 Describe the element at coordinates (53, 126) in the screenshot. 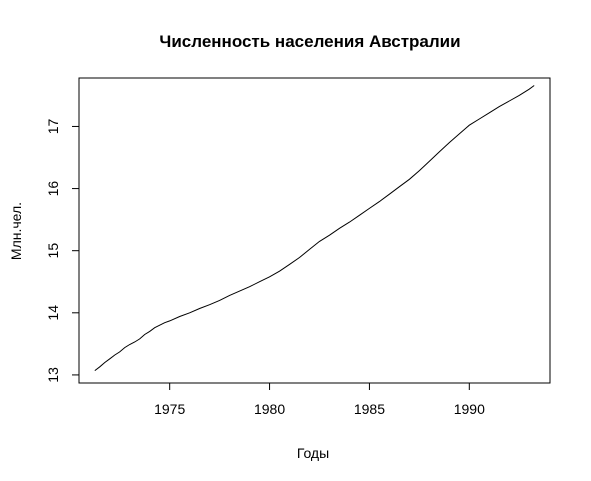

I see `y-tick-label: 17` at that location.